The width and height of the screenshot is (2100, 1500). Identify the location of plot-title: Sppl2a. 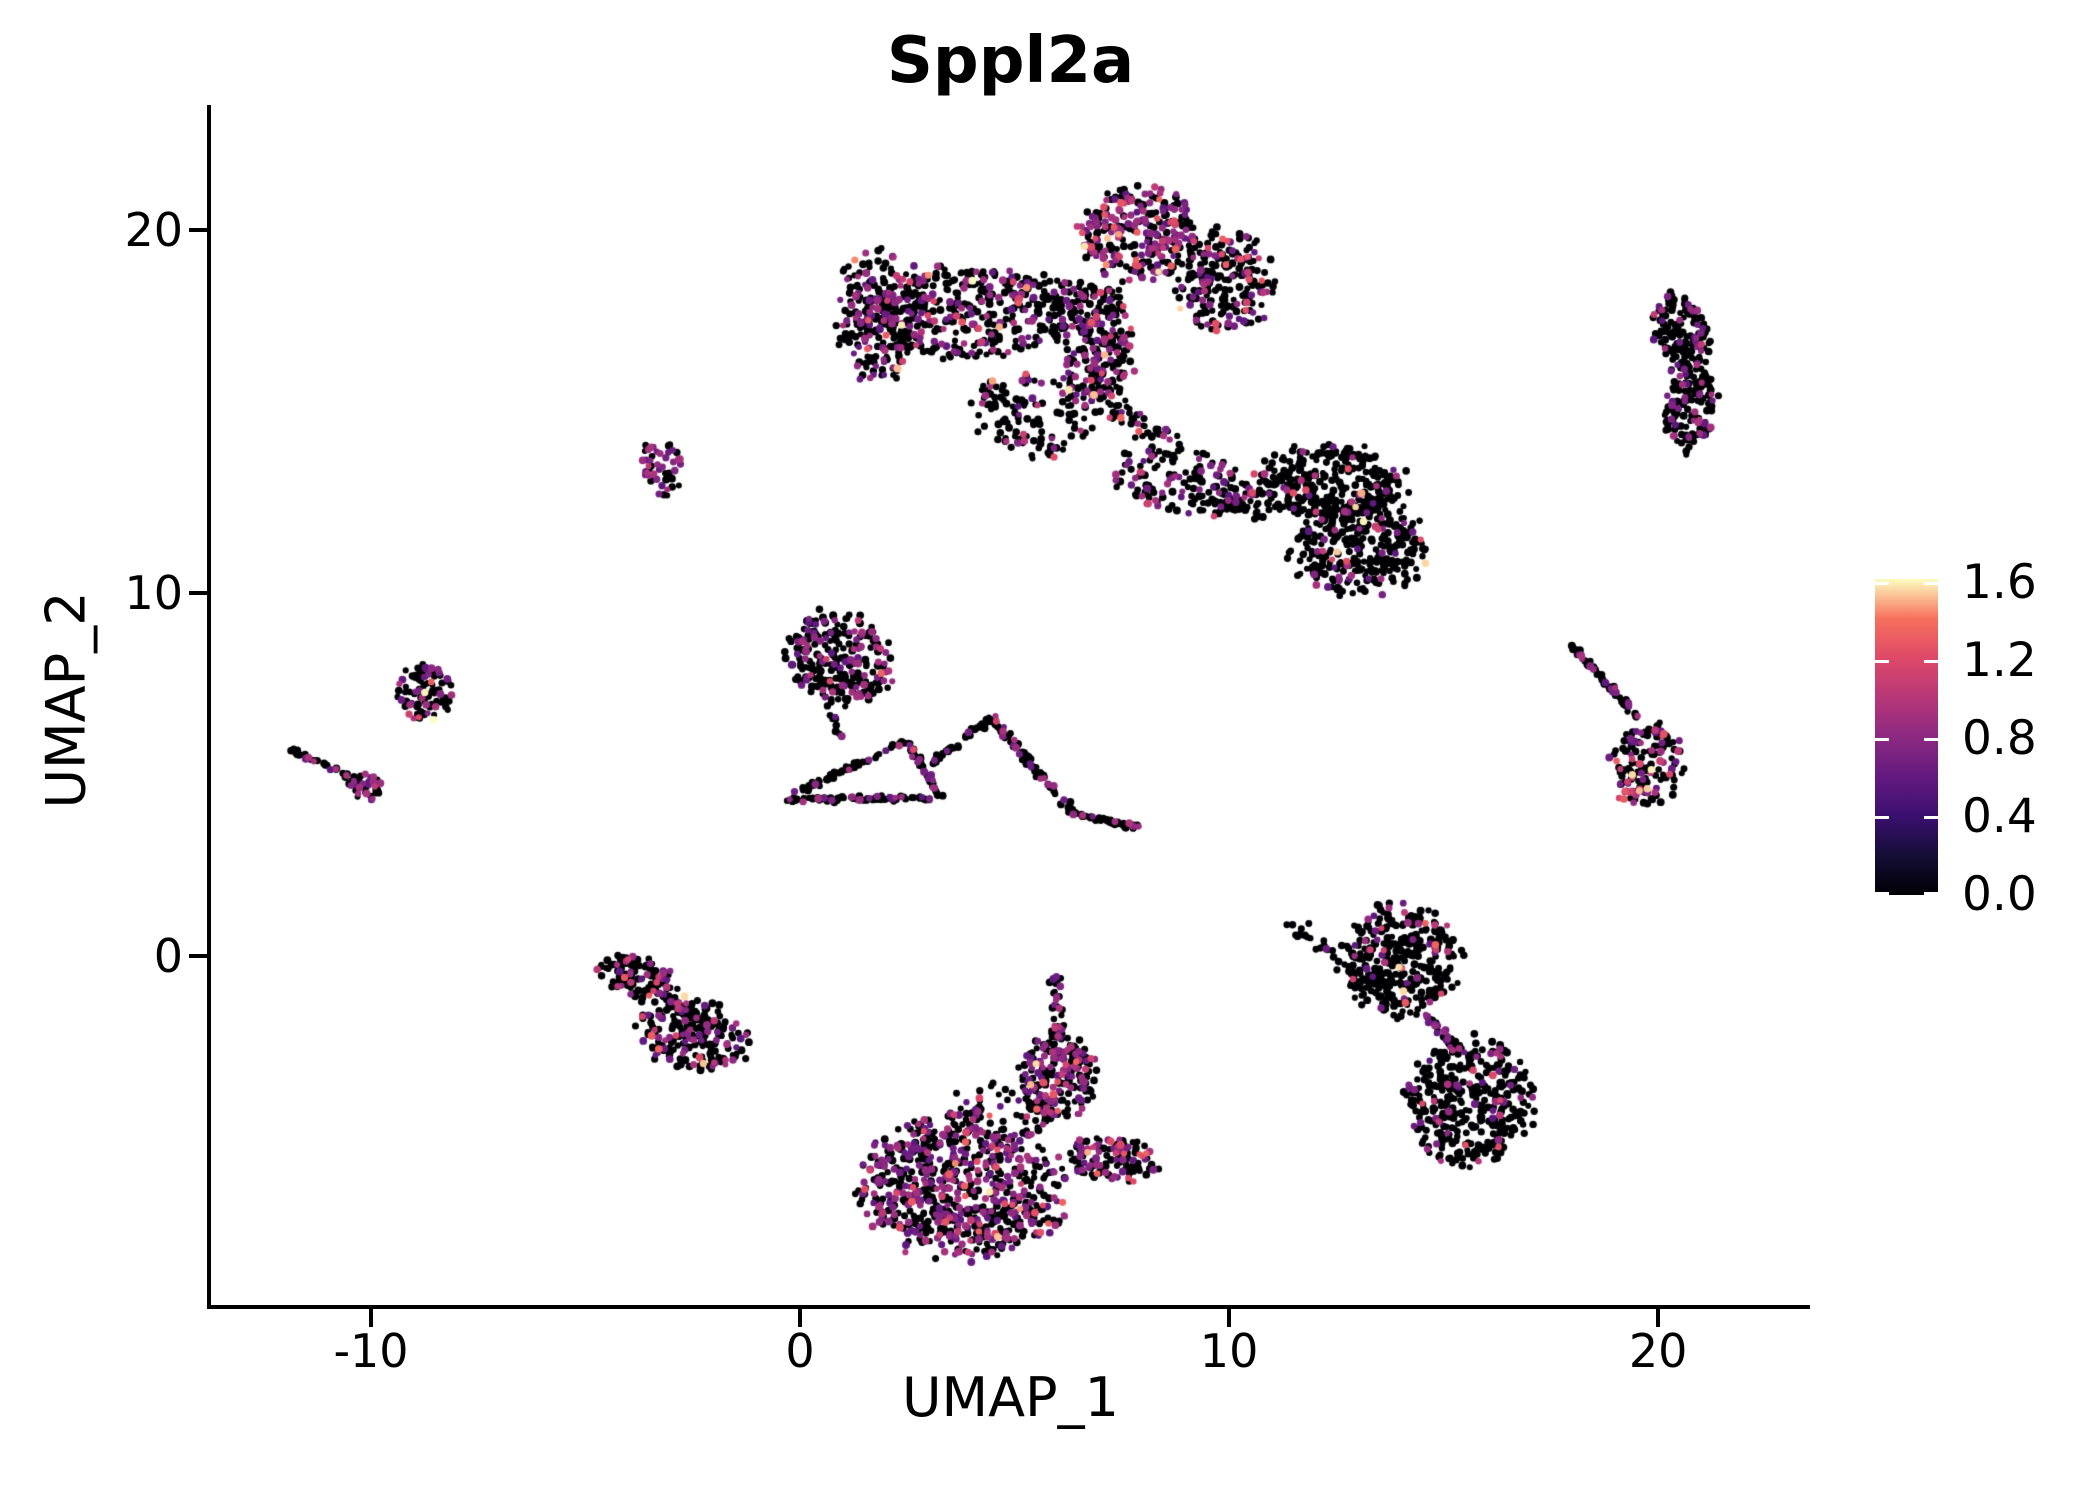
(1010, 61).